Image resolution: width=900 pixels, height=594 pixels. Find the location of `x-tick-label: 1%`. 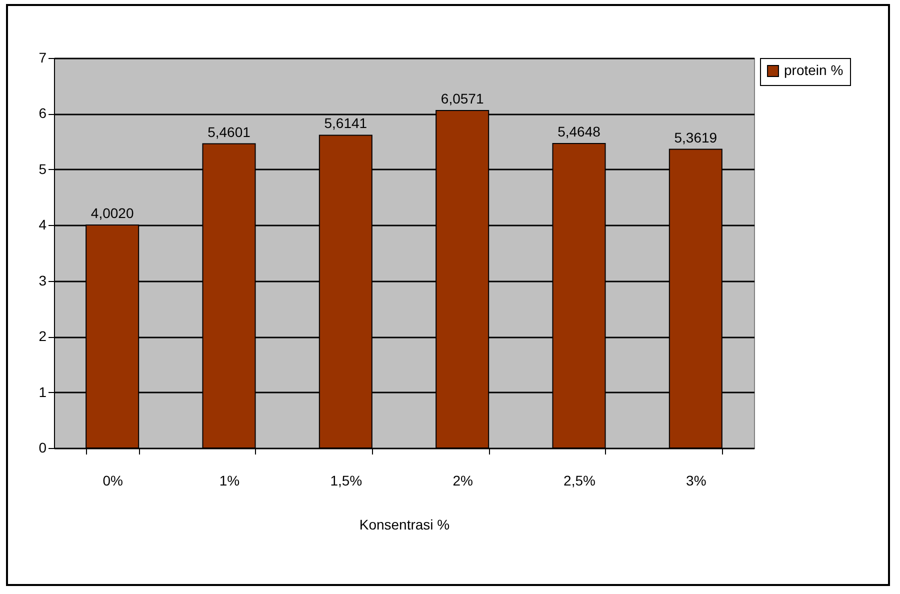

x-tick-label: 1% is located at coordinates (229, 480).